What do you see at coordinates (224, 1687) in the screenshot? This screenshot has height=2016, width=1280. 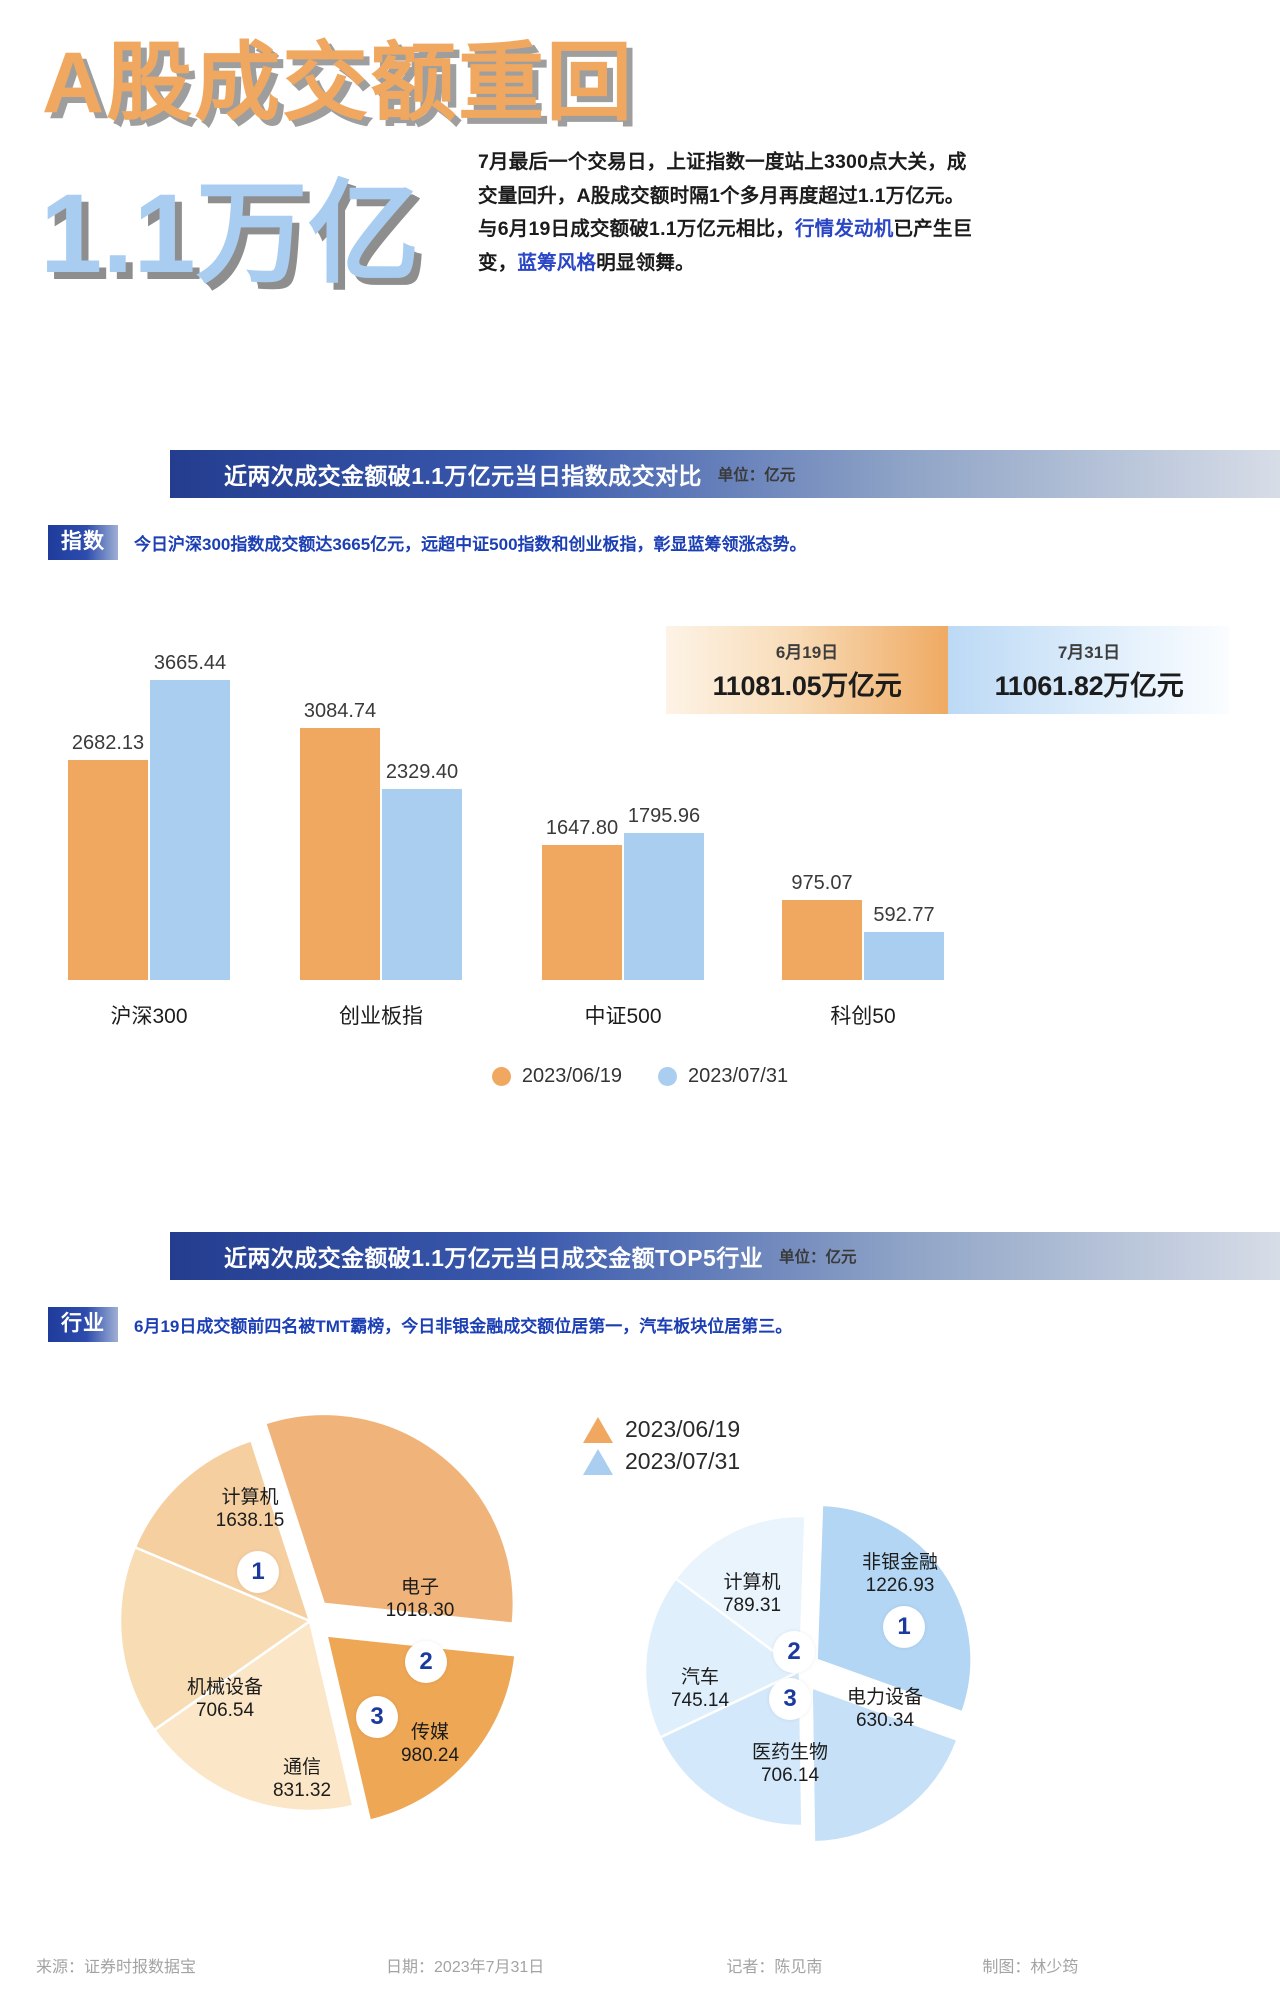 I see `pie-slice-name: 机械设备` at bounding box center [224, 1687].